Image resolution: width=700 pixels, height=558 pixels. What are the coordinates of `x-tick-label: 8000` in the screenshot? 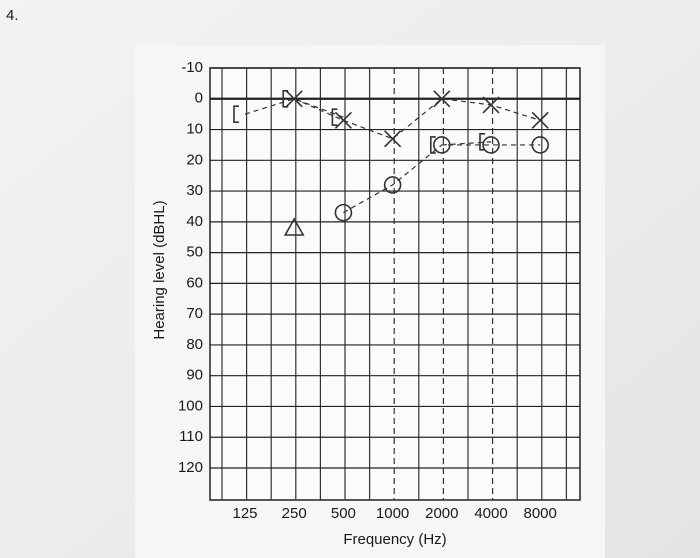 It's located at (540, 513).